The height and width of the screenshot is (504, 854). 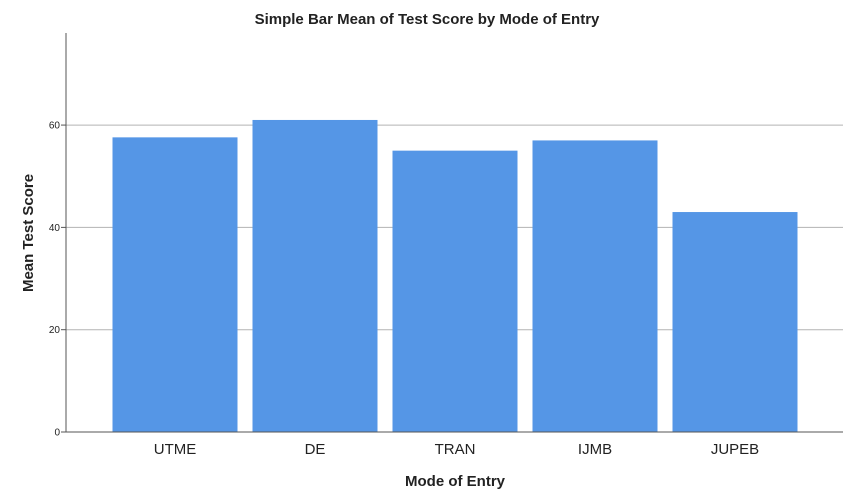 I want to click on x-tick-label: TRAN, so click(x=455, y=449).